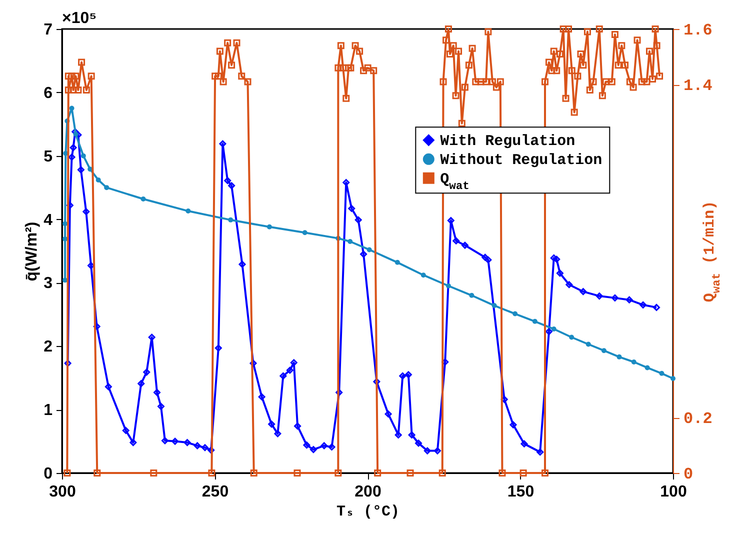 The image size is (735, 533). What do you see at coordinates (368, 492) in the screenshot?
I see `x-tick-label: 200` at bounding box center [368, 492].